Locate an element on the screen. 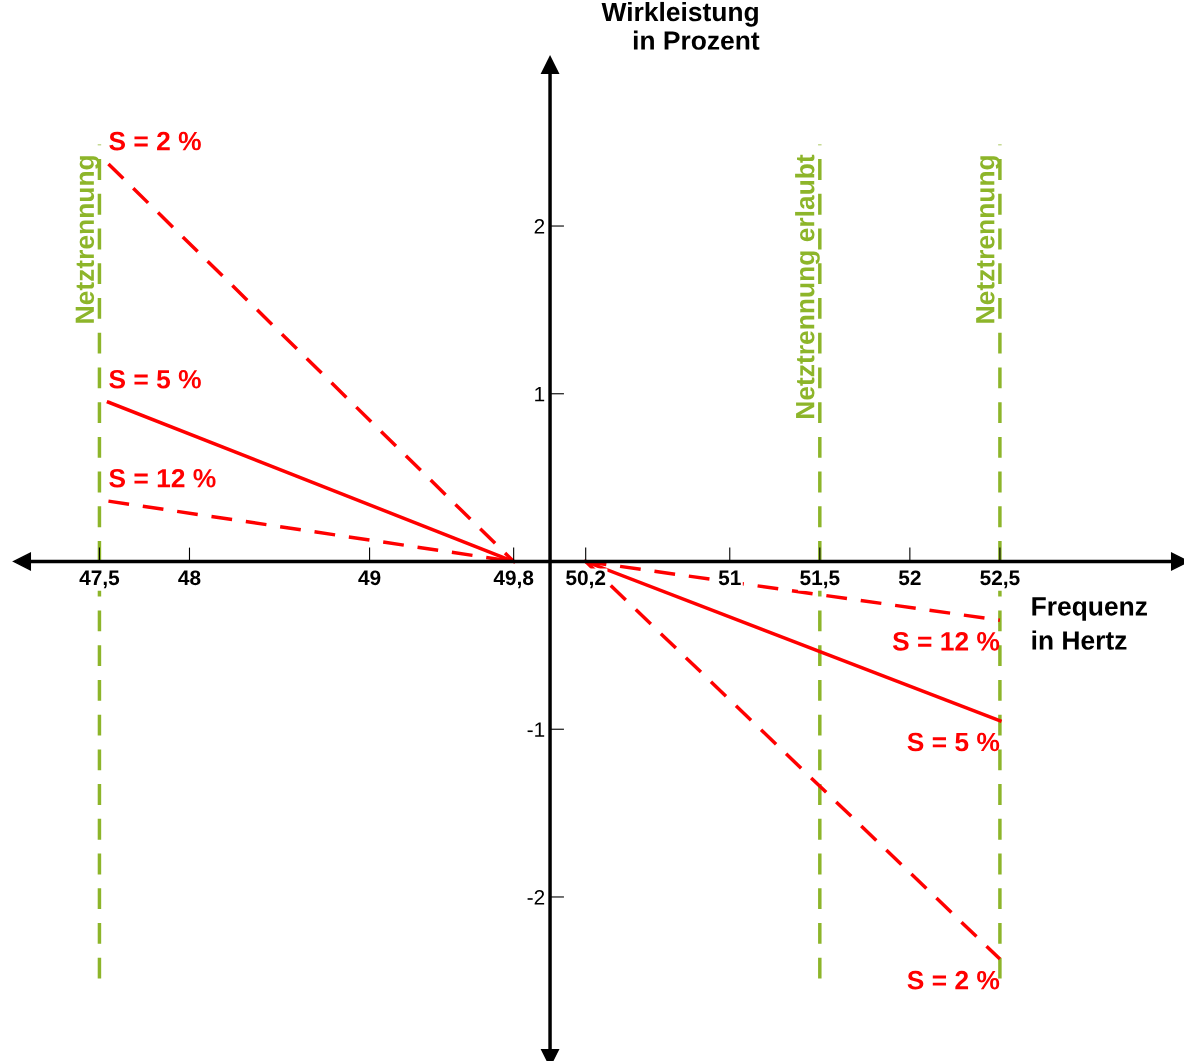 This screenshot has width=1184, height=1061. y-tick-label: 2 is located at coordinates (539, 226).